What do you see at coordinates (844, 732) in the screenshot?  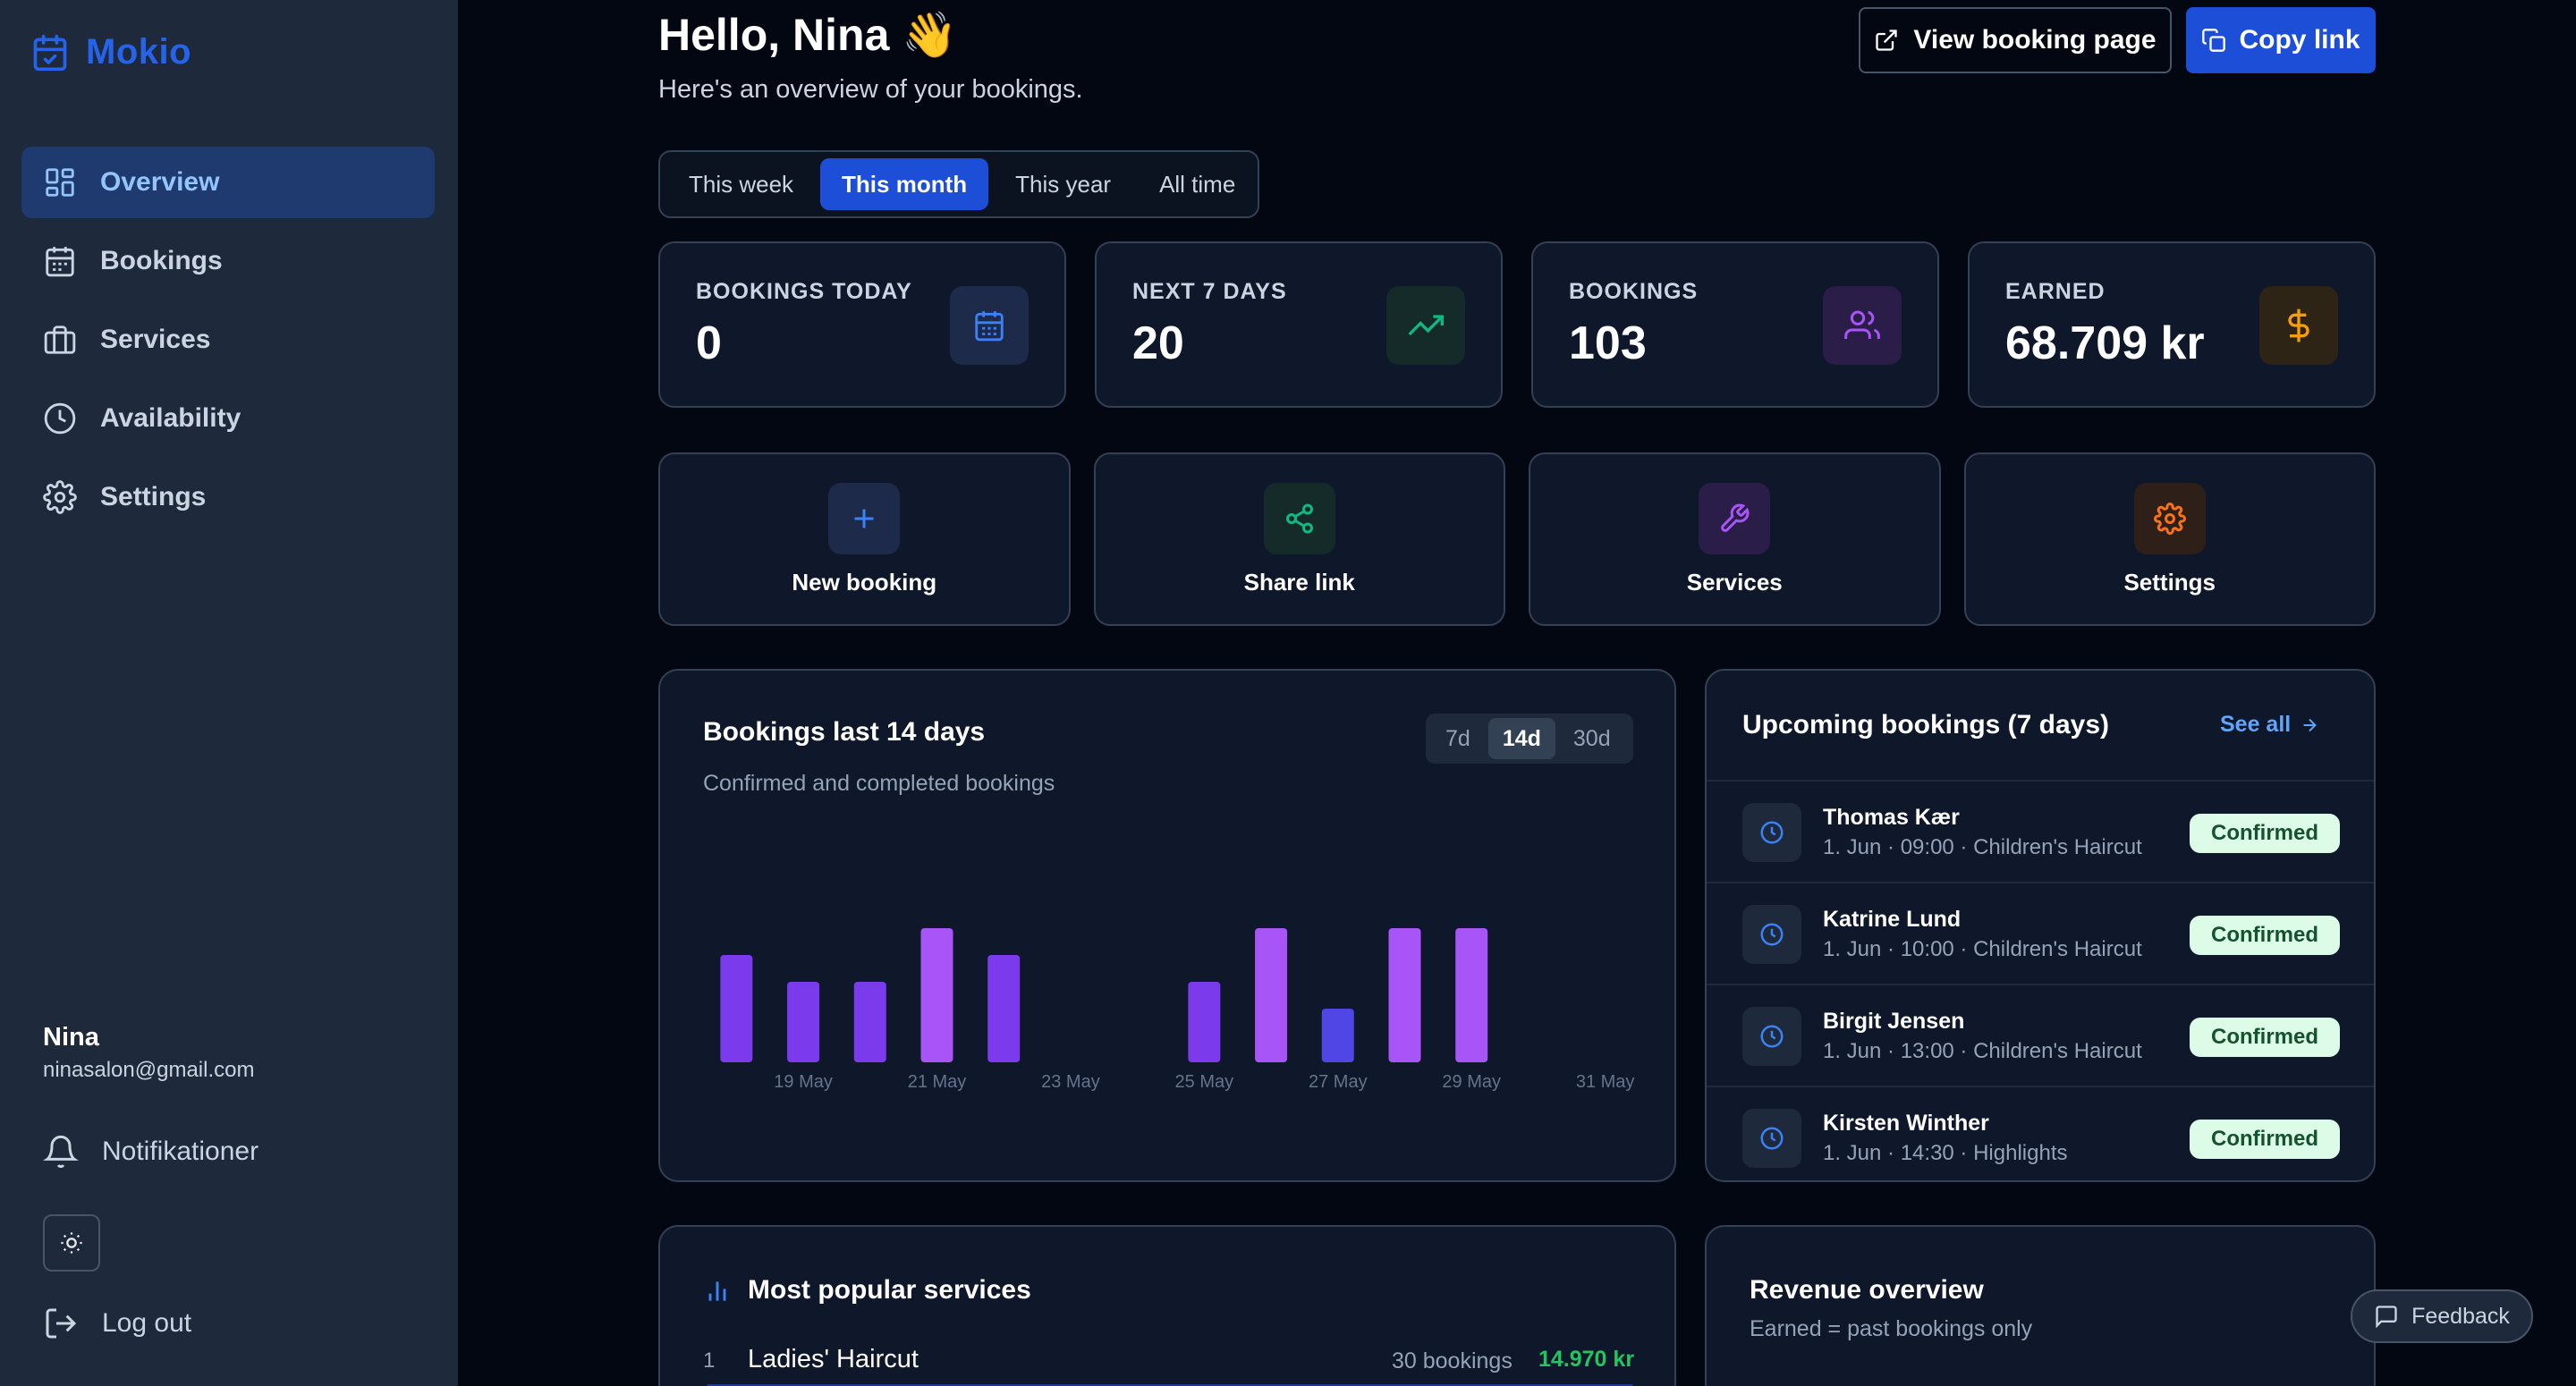 I see `chart-title: Bookings last 14 days` at bounding box center [844, 732].